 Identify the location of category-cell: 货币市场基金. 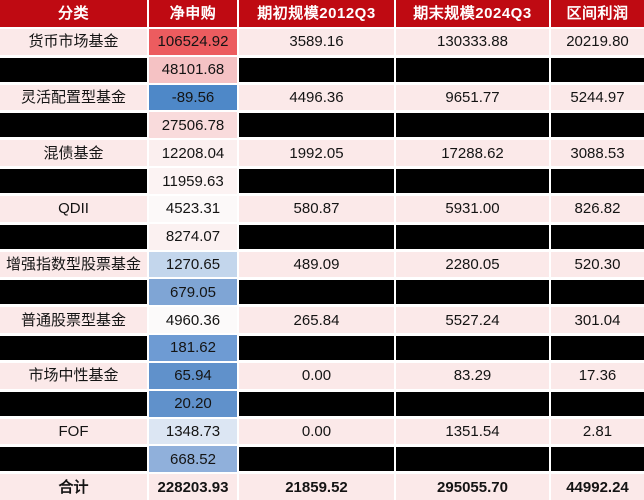
(73, 42).